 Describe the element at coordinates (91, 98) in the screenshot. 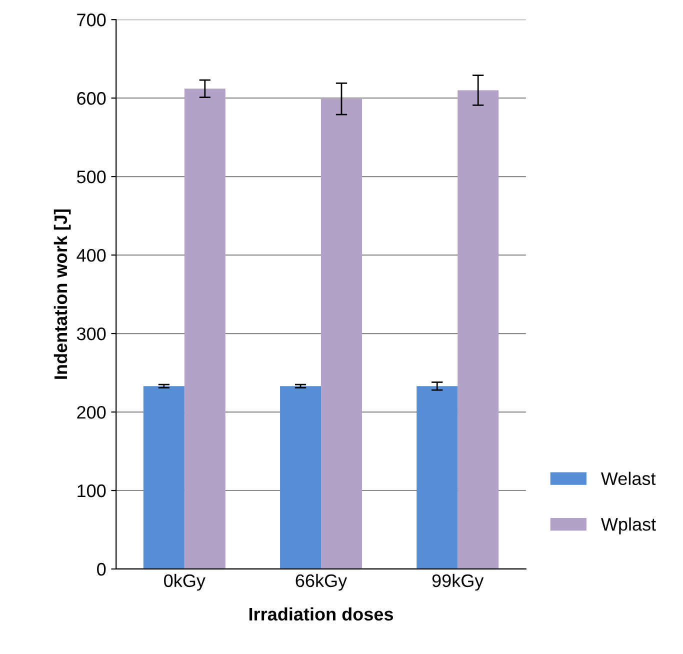

I see `y-tick-label: 600` at that location.